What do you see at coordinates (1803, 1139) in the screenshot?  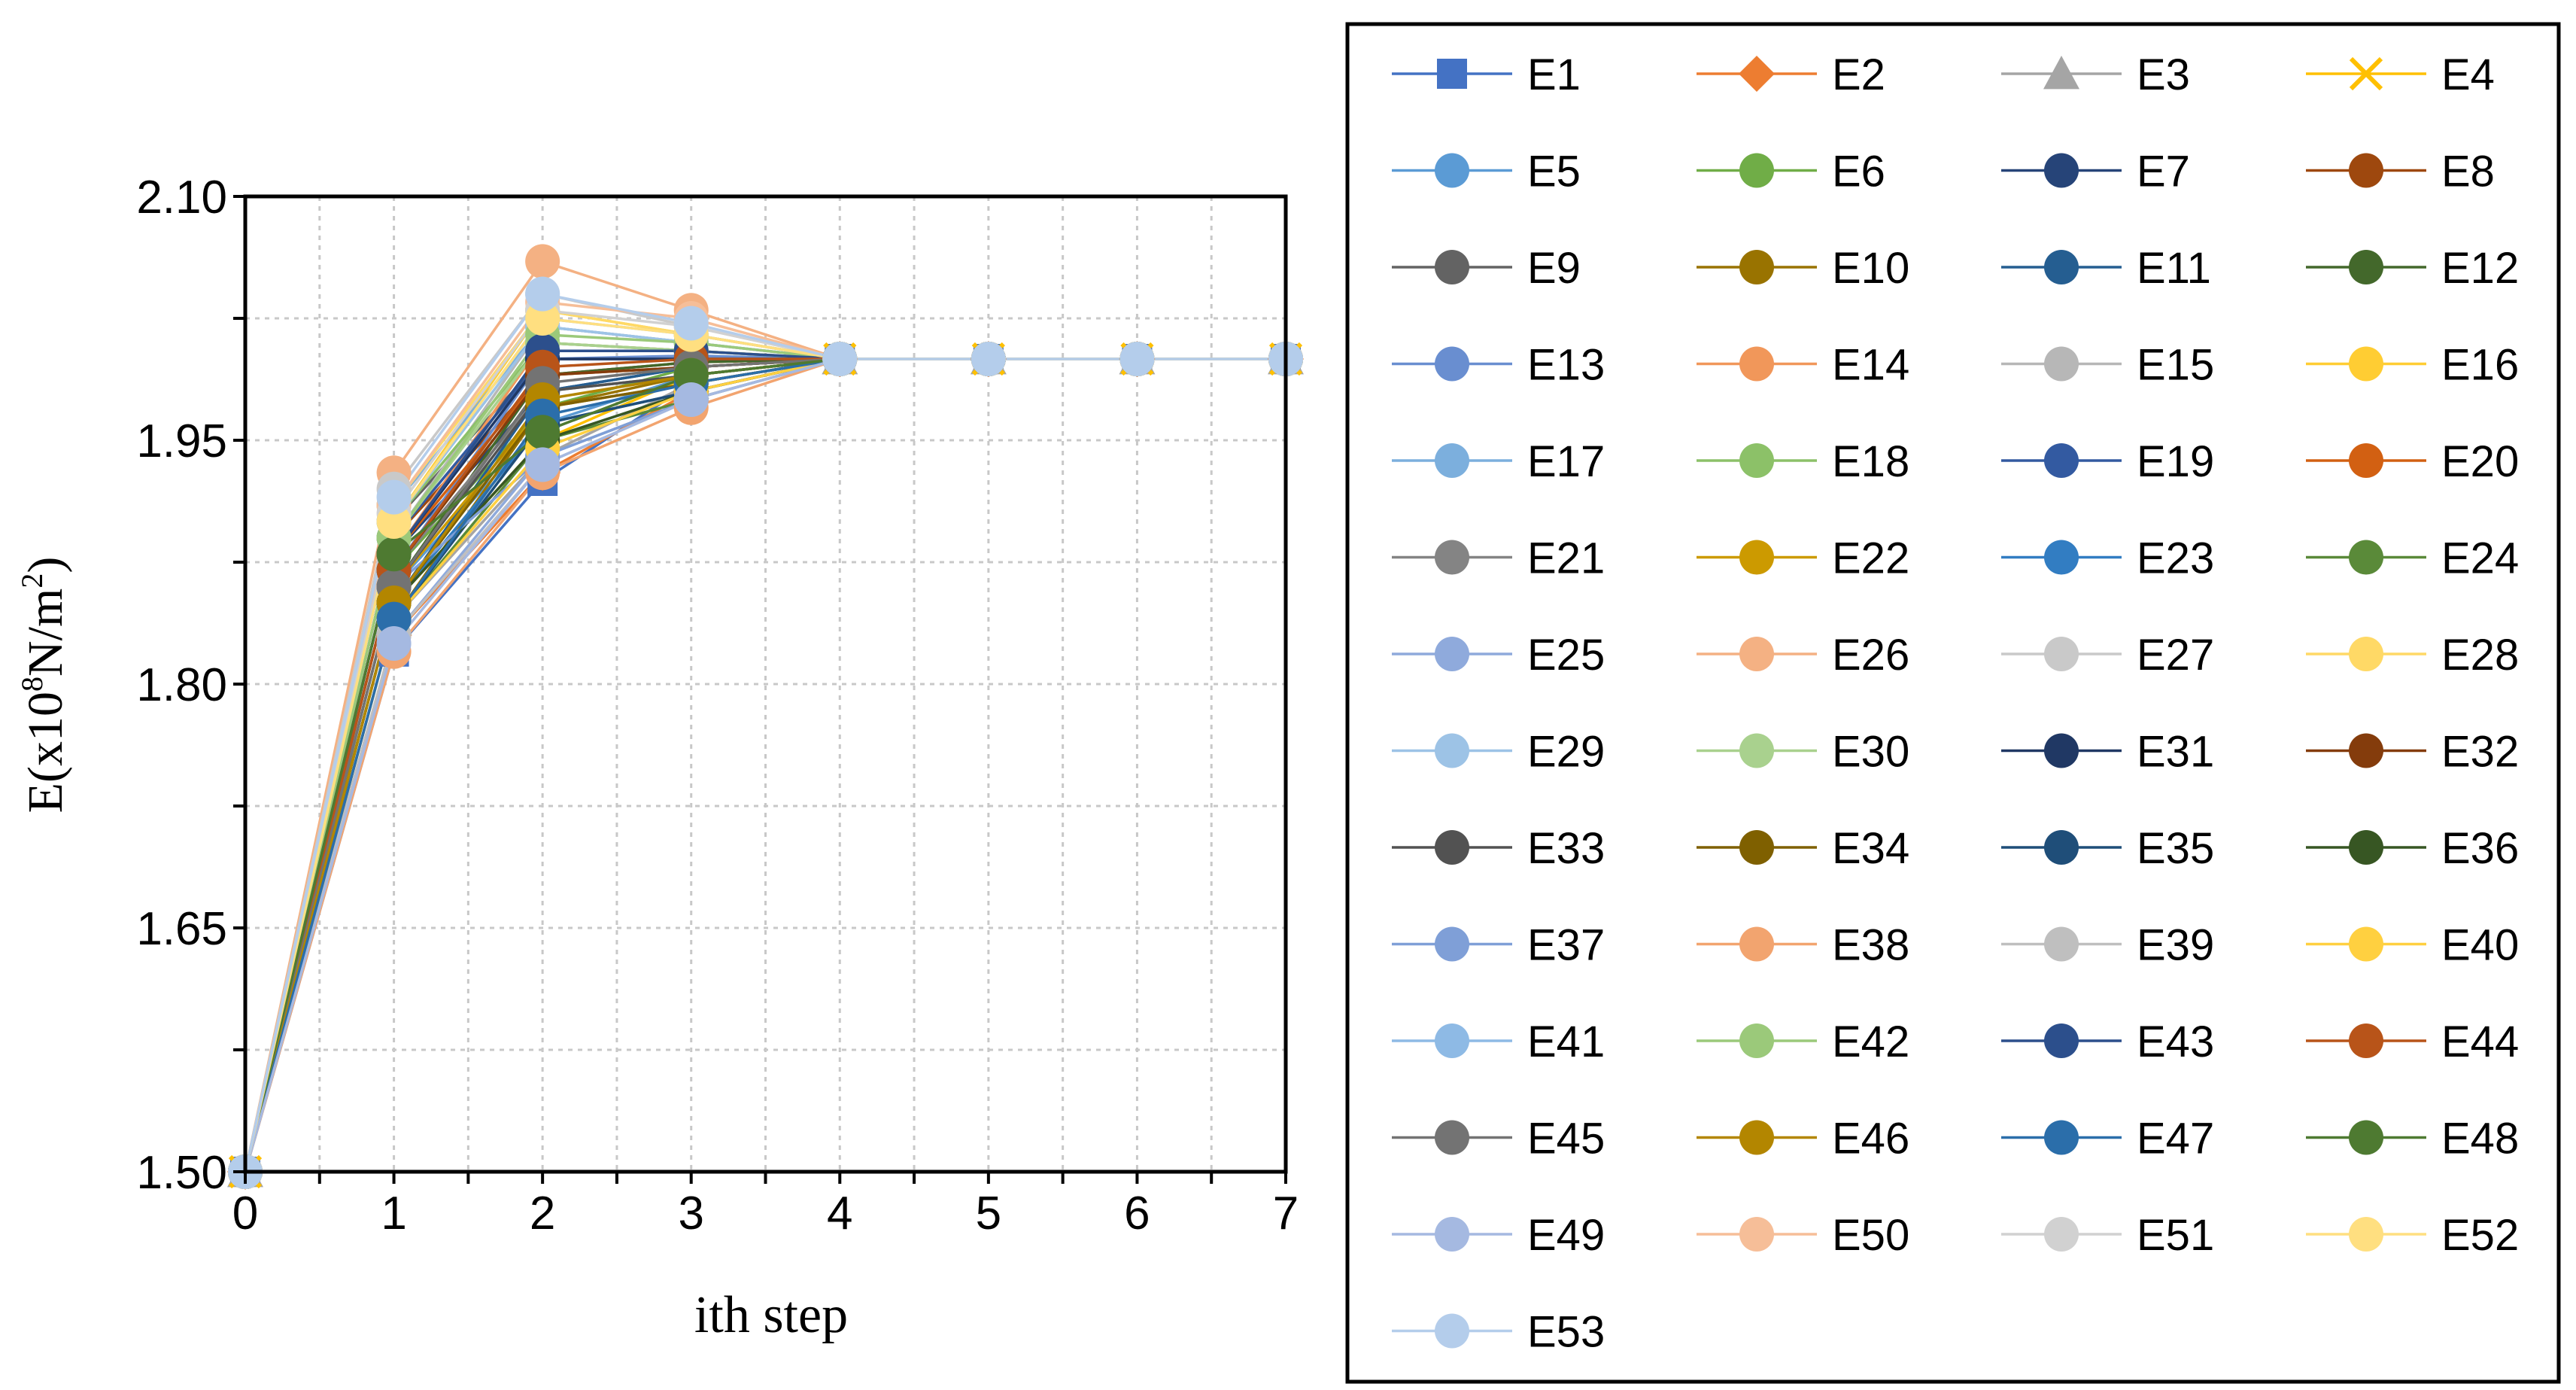 I see `legend-item: E46` at bounding box center [1803, 1139].